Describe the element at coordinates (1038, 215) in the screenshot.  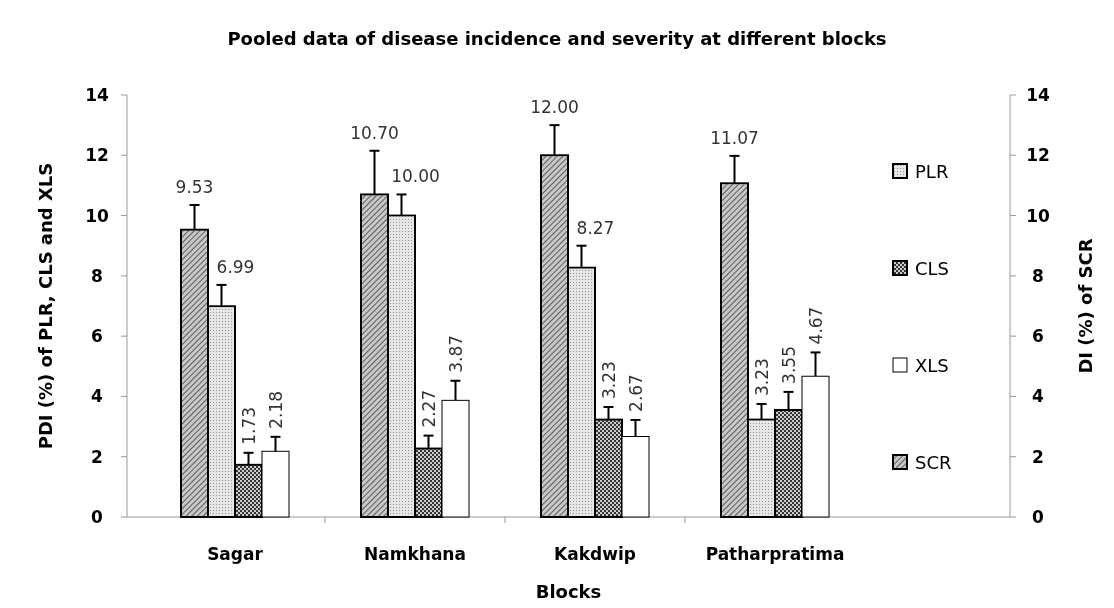
I see `y2-tick-label: 10` at that location.